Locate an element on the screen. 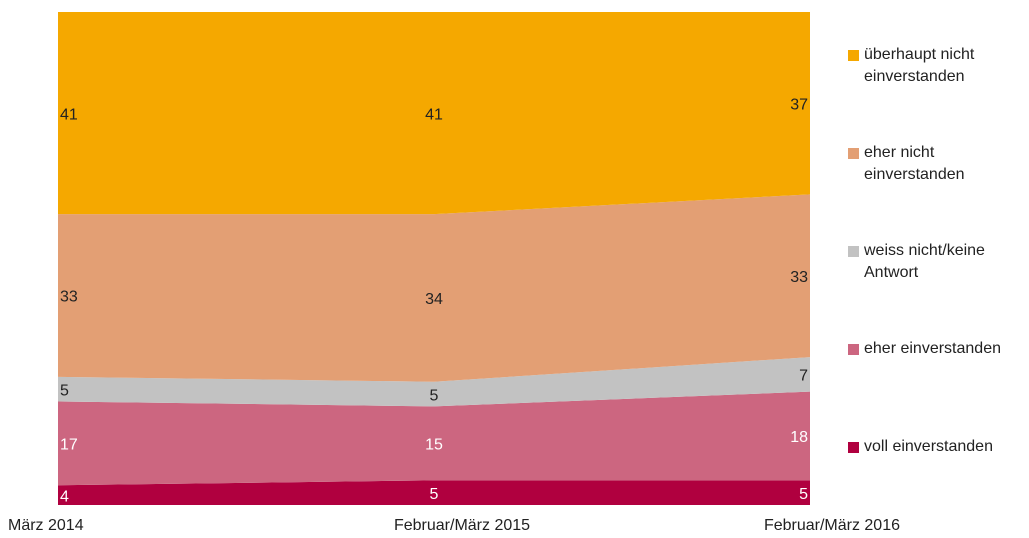 This screenshot has height=538, width=1029. data-label: 37 is located at coordinates (799, 104).